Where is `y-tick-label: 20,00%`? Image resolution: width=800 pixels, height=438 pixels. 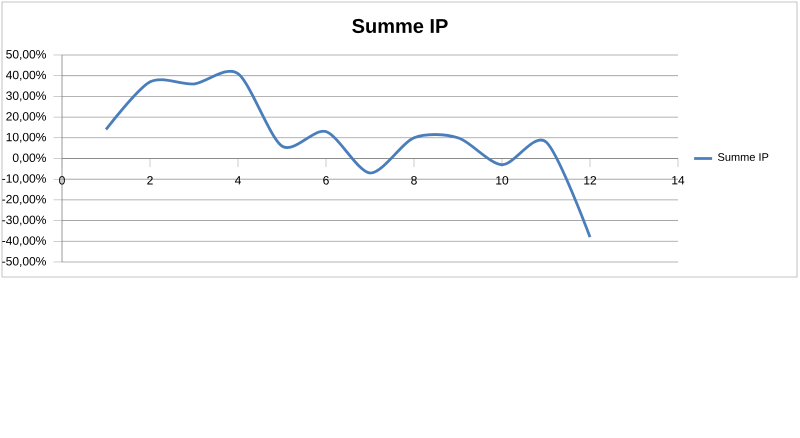
y-tick-label: 20,00% is located at coordinates (26, 117).